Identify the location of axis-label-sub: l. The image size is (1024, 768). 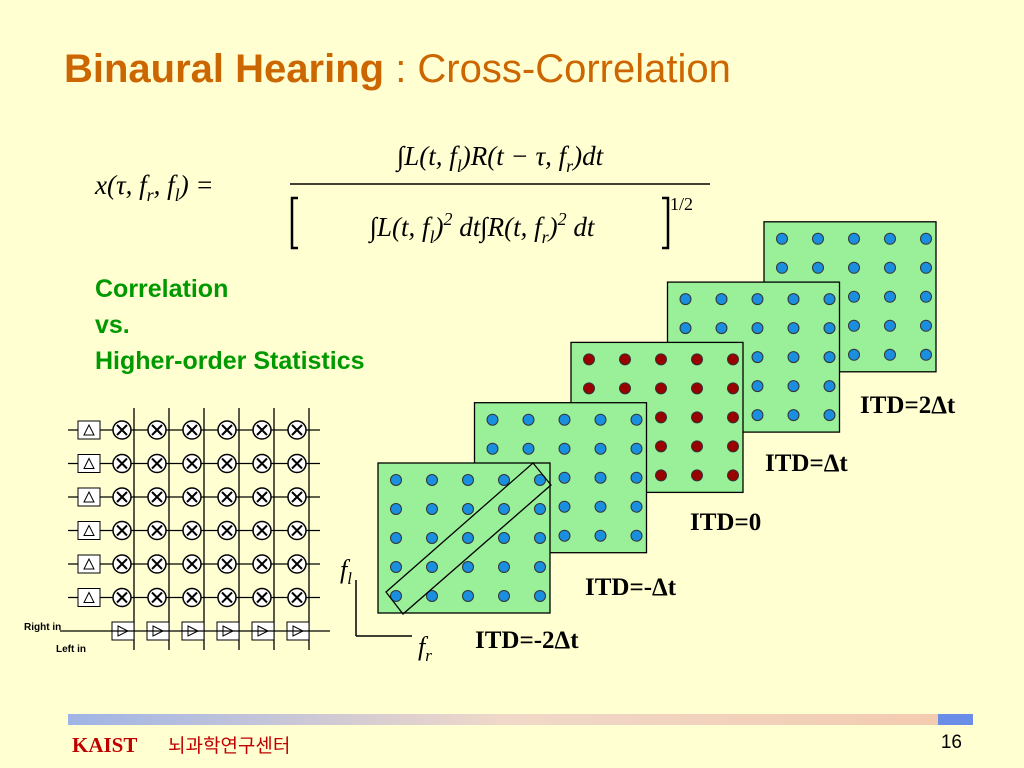
(349, 578).